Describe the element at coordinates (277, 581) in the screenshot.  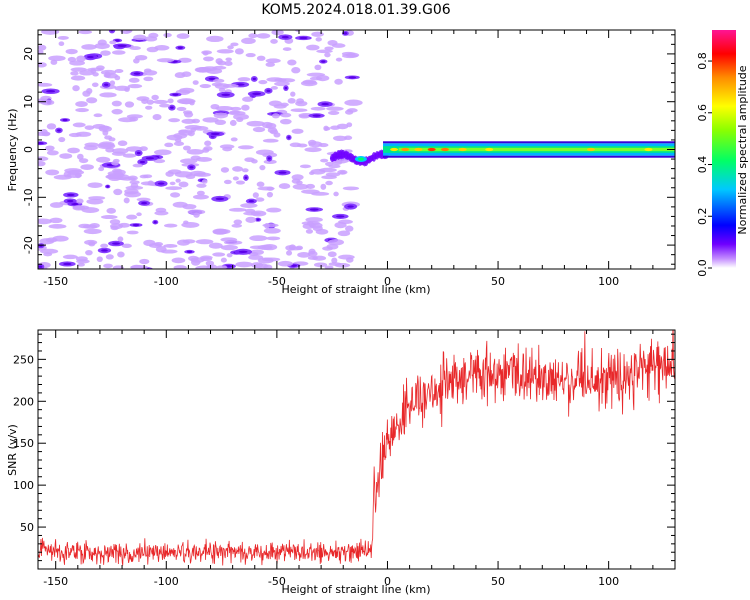
I see `snr-x-tick-label: -50` at that location.